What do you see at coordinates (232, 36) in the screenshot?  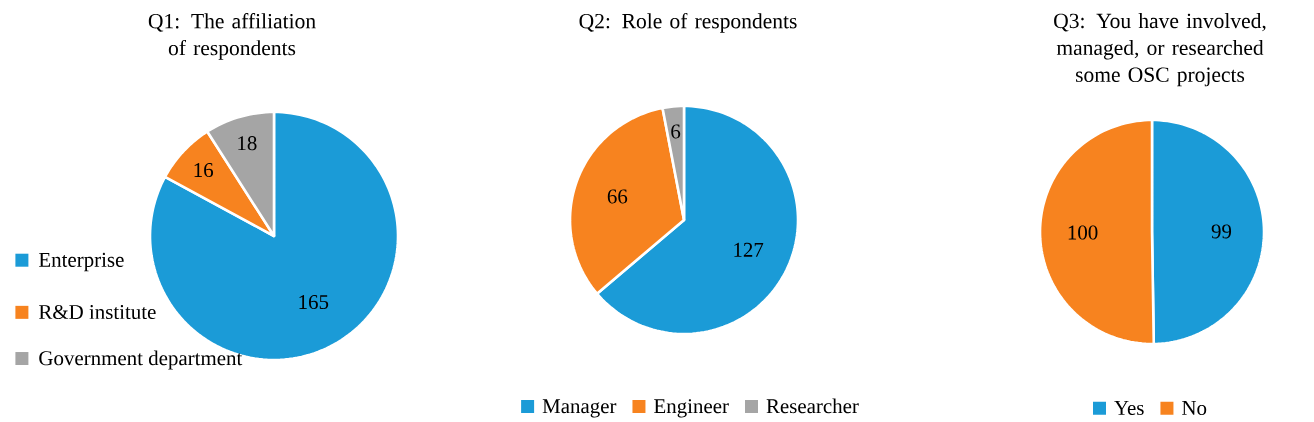 I see `chart-title: Q1: The affiliation of respondents` at bounding box center [232, 36].